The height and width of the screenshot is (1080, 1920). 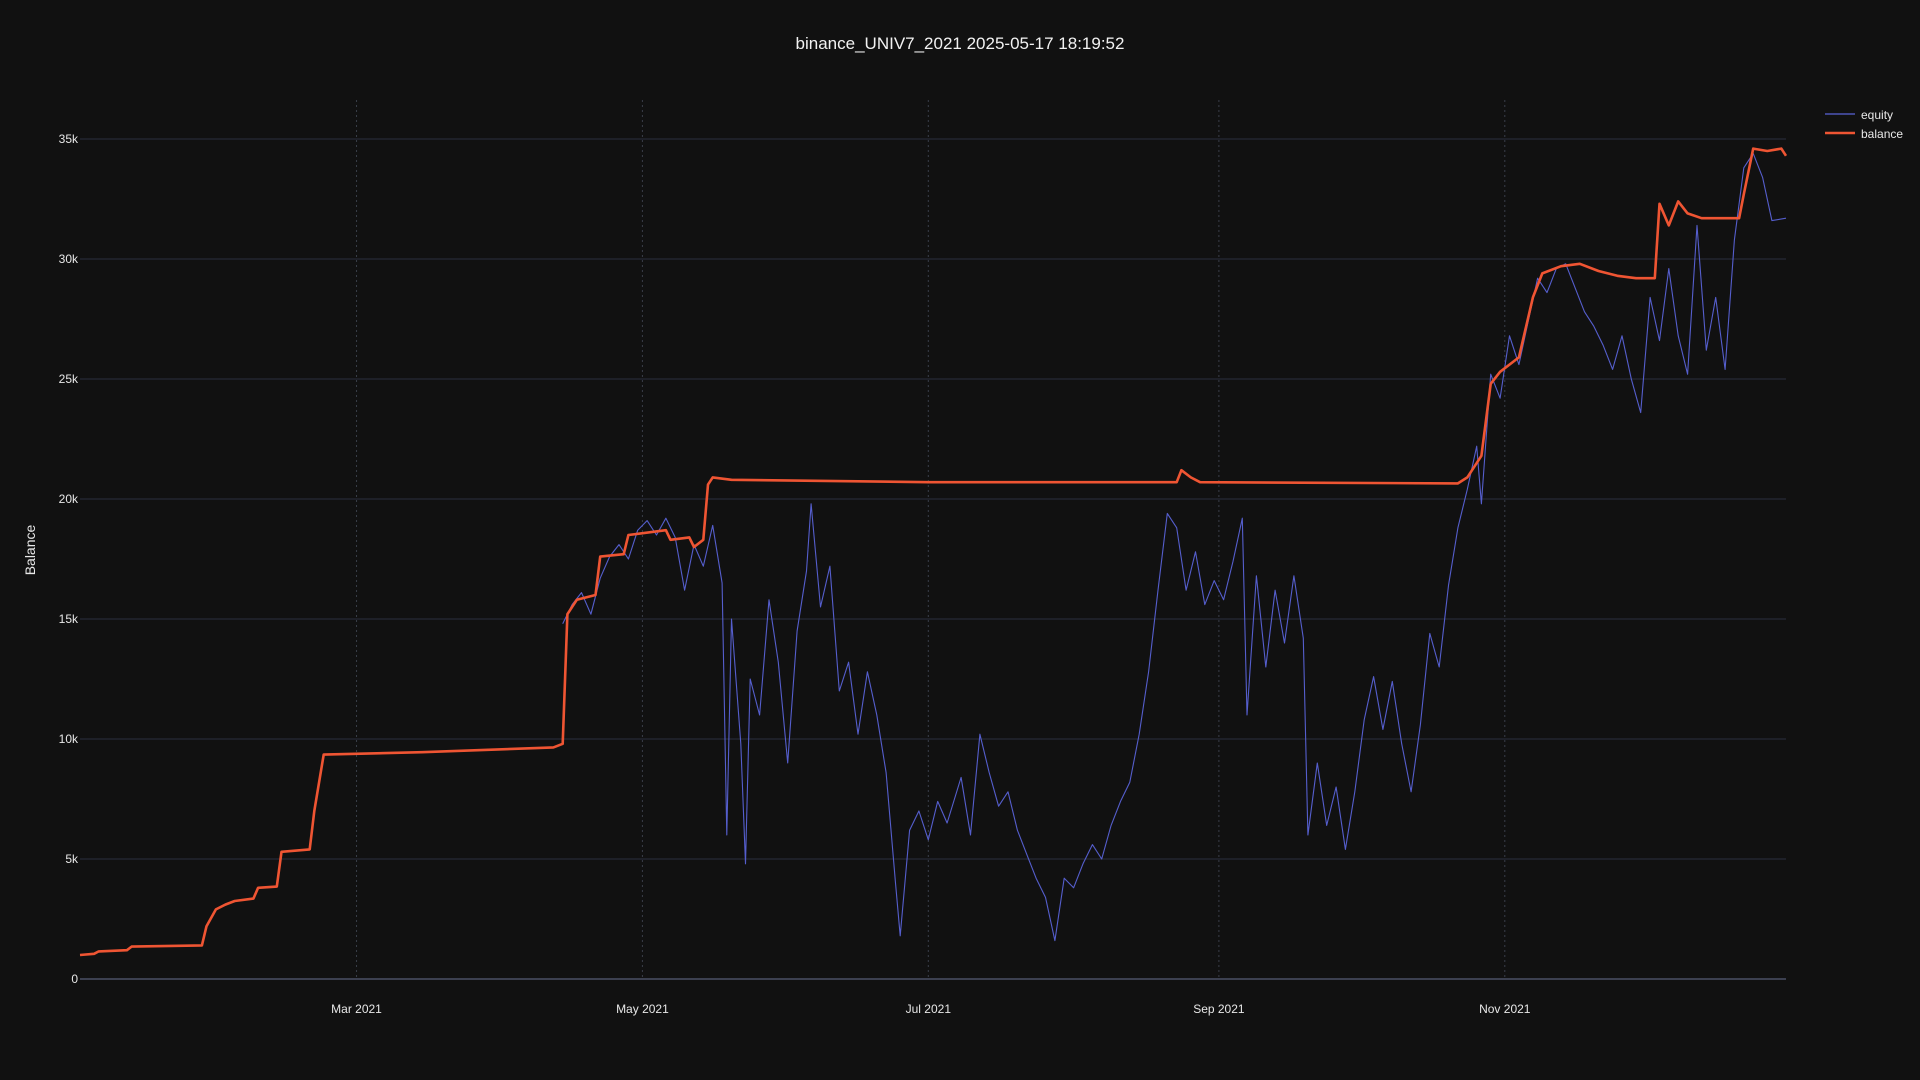 What do you see at coordinates (74, 979) in the screenshot?
I see `y-tick-label: 0` at bounding box center [74, 979].